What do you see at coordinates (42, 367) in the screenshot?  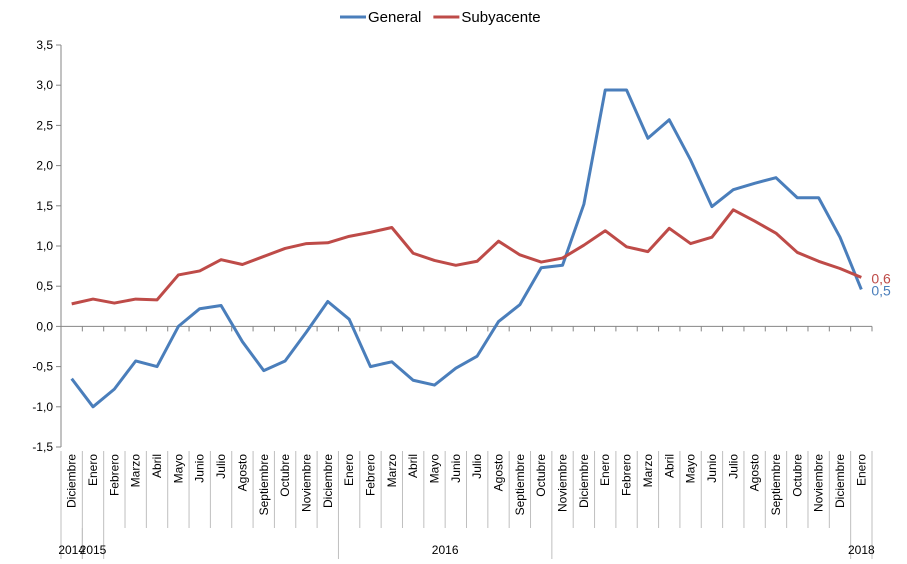 I see `y-tick-label: -0,5` at bounding box center [42, 367].